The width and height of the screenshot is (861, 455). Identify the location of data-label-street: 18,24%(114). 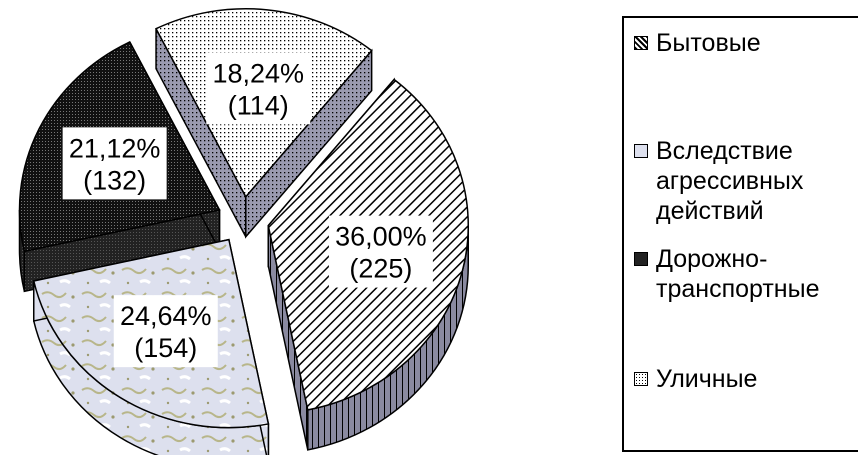
(258, 88).